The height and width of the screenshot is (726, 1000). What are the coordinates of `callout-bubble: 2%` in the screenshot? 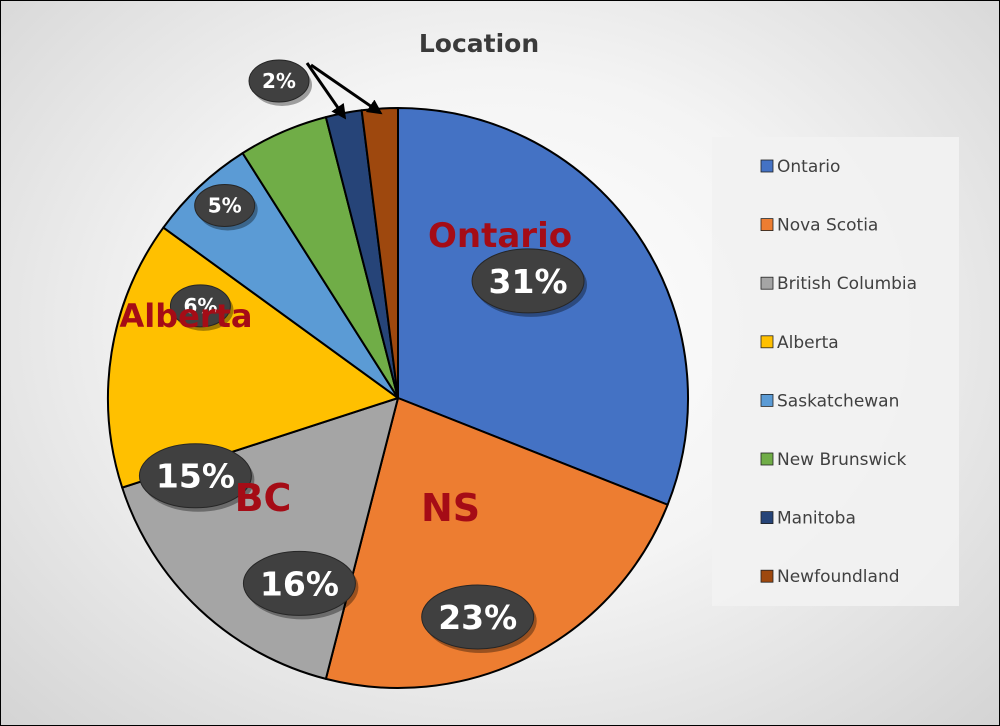 It's located at (280, 82).